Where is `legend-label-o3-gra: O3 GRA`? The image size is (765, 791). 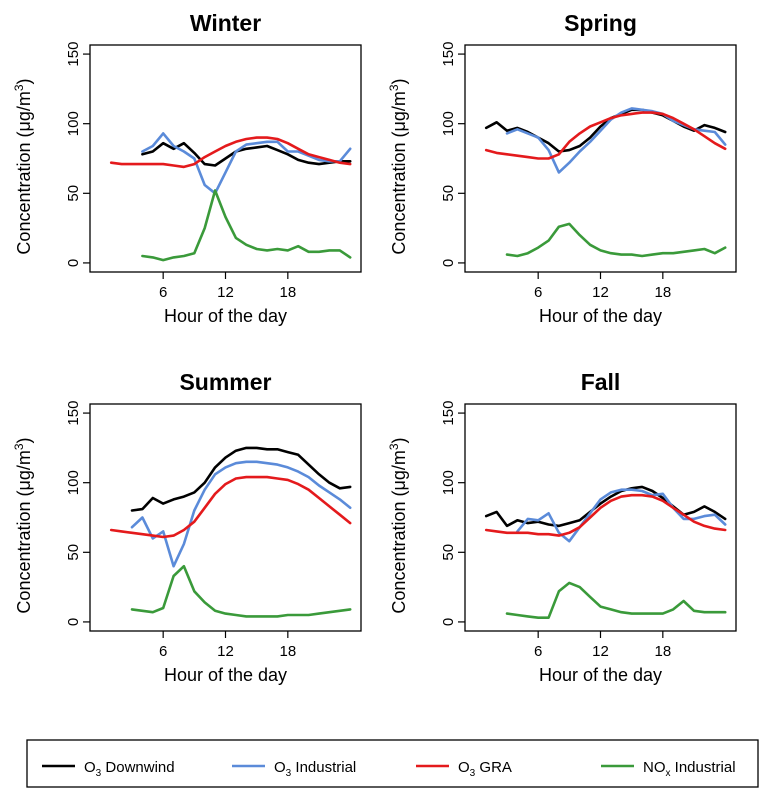
legend-label-o3-gra: O3 GRA is located at coordinates (485, 769).